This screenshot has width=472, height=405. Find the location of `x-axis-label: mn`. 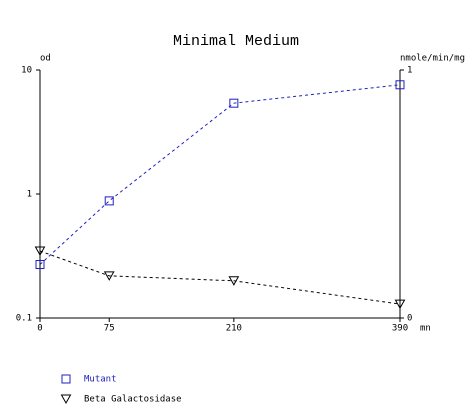

x-axis-label: mn is located at coordinates (425, 329).